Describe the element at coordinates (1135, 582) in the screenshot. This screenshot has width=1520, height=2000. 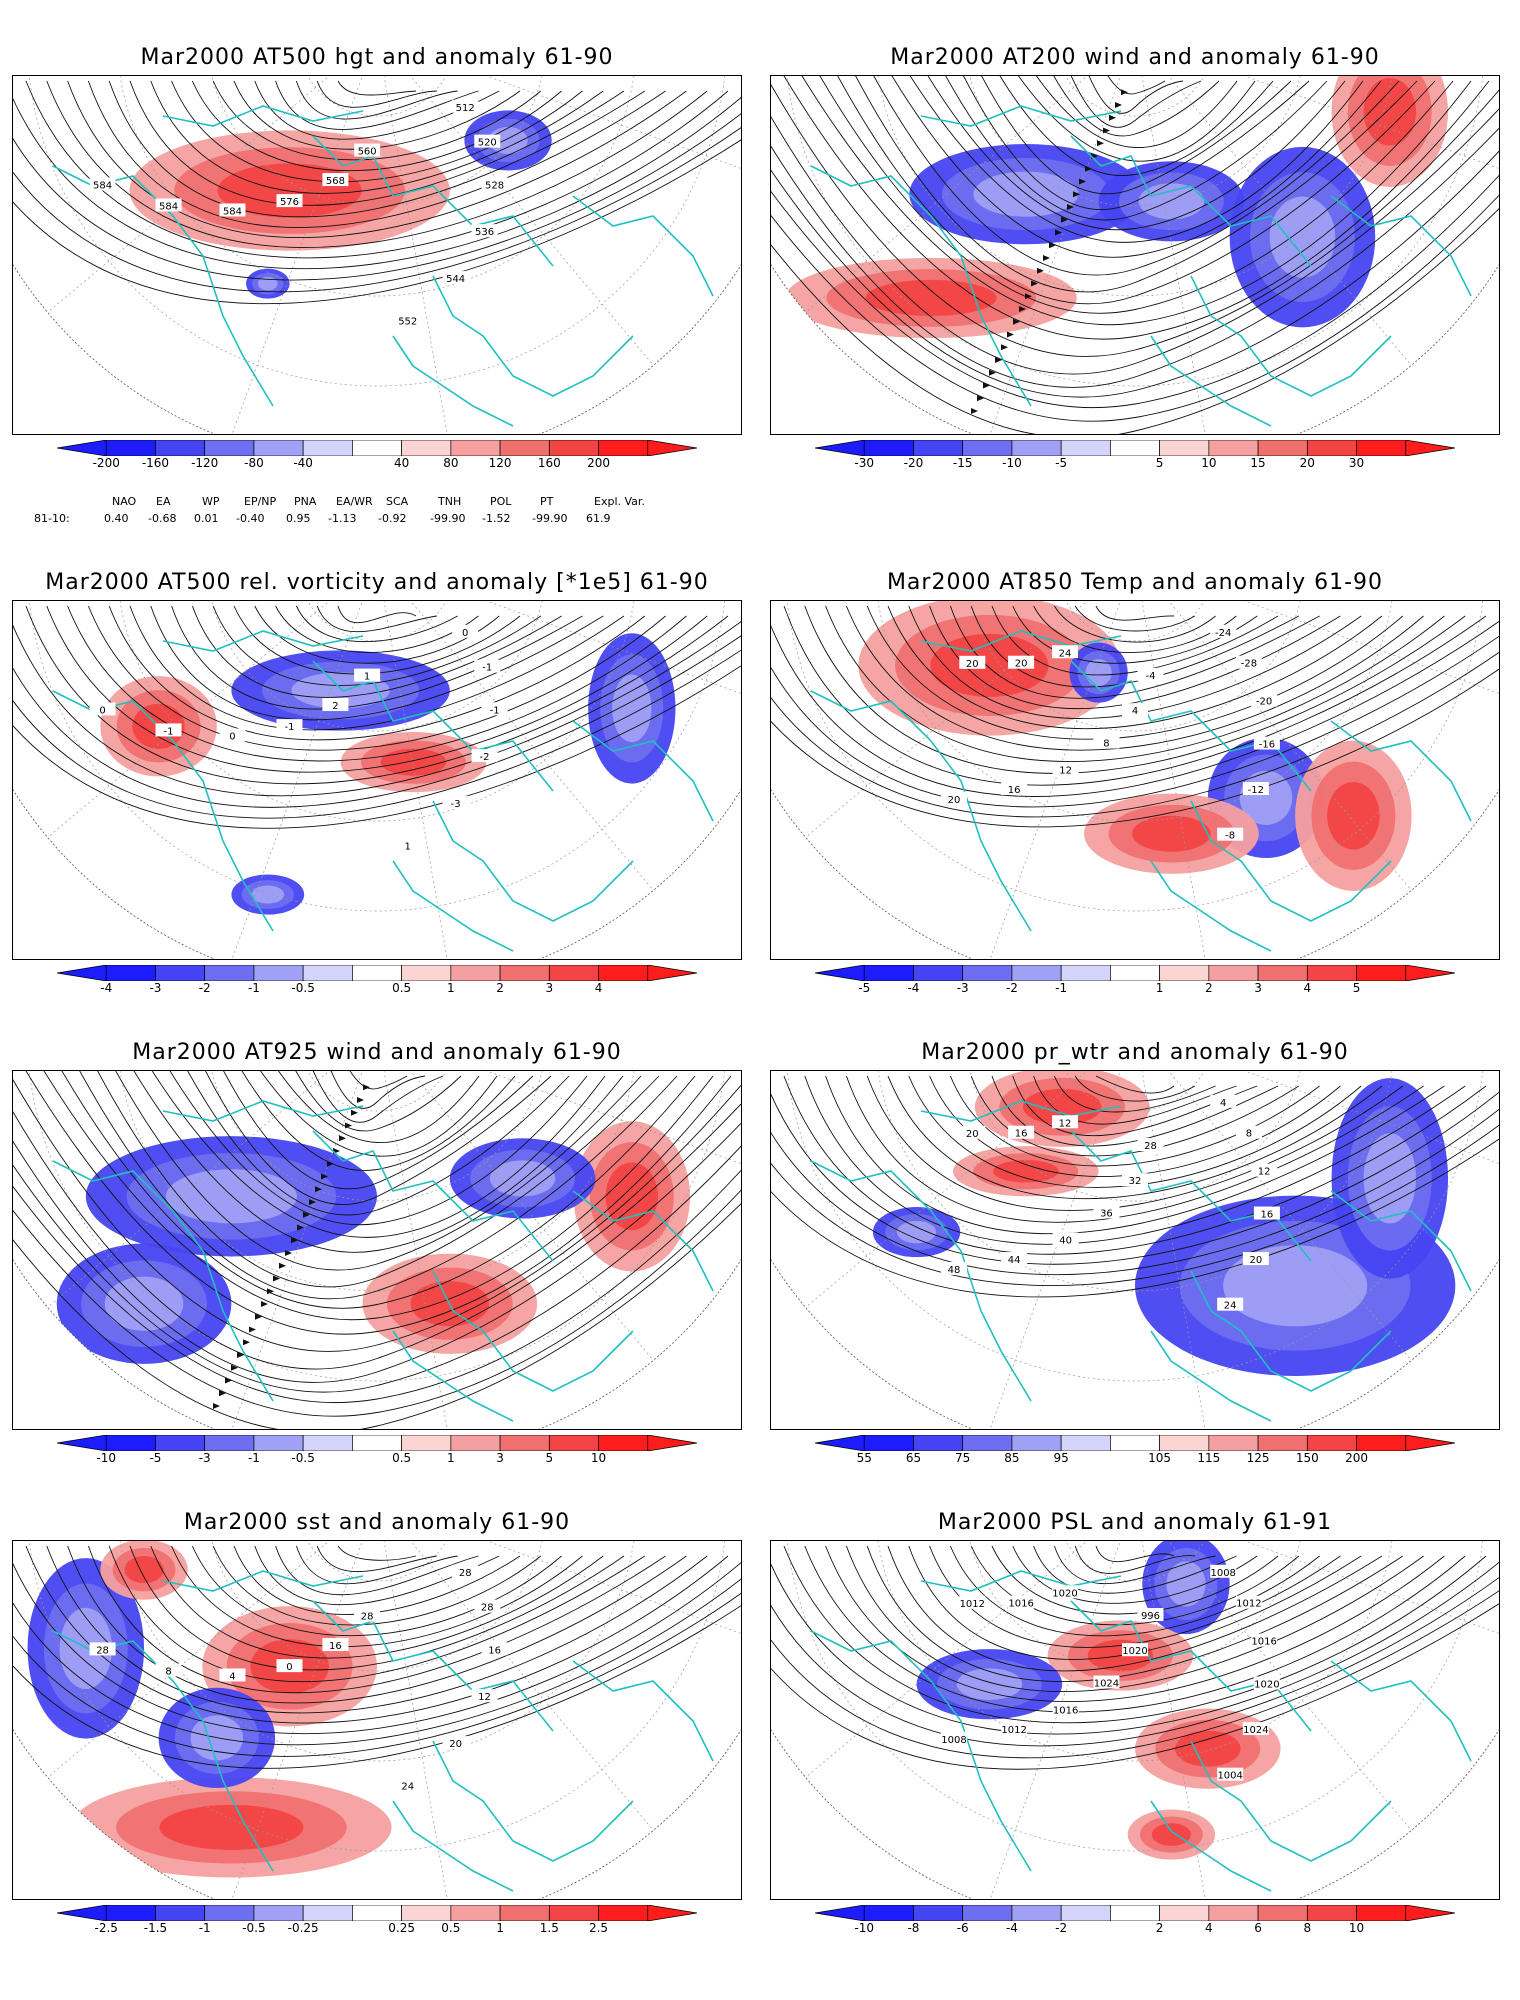
I see `panel-title: Mar2000 AT850 Temp and anomaly 61-90` at that location.